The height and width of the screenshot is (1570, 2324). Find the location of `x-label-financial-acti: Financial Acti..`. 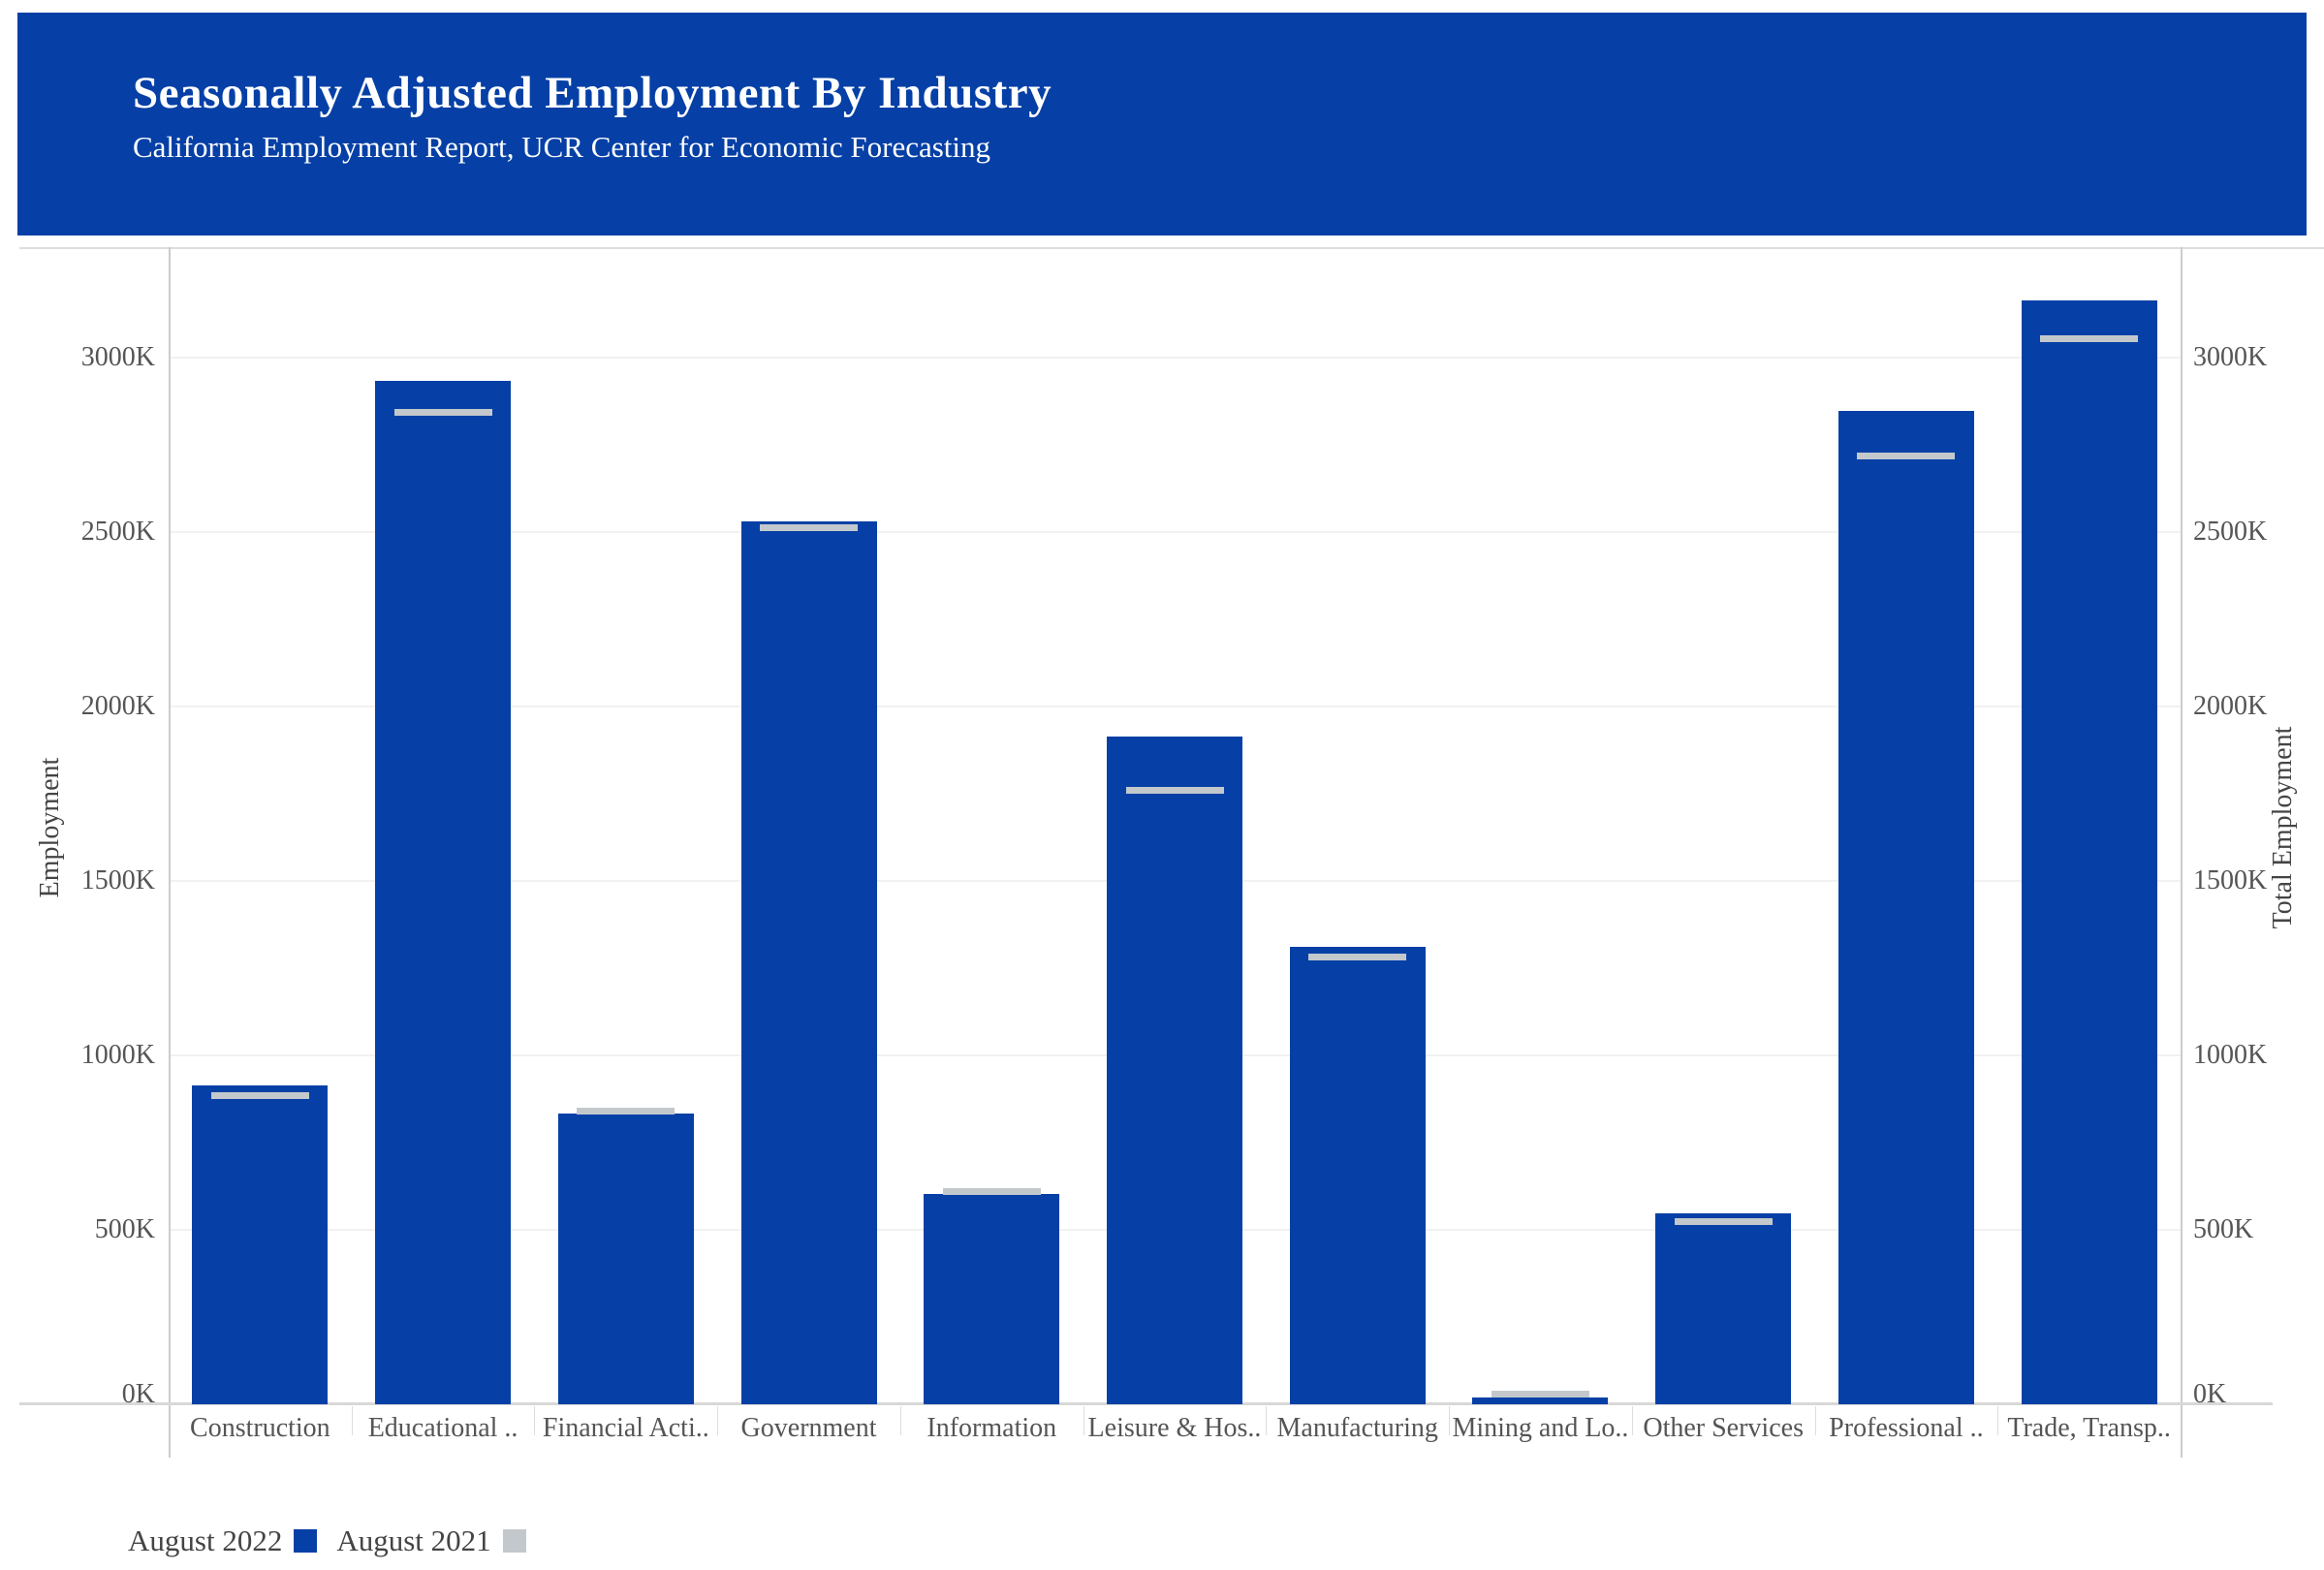

x-label-financial-acti: Financial Acti.. is located at coordinates (625, 1428).